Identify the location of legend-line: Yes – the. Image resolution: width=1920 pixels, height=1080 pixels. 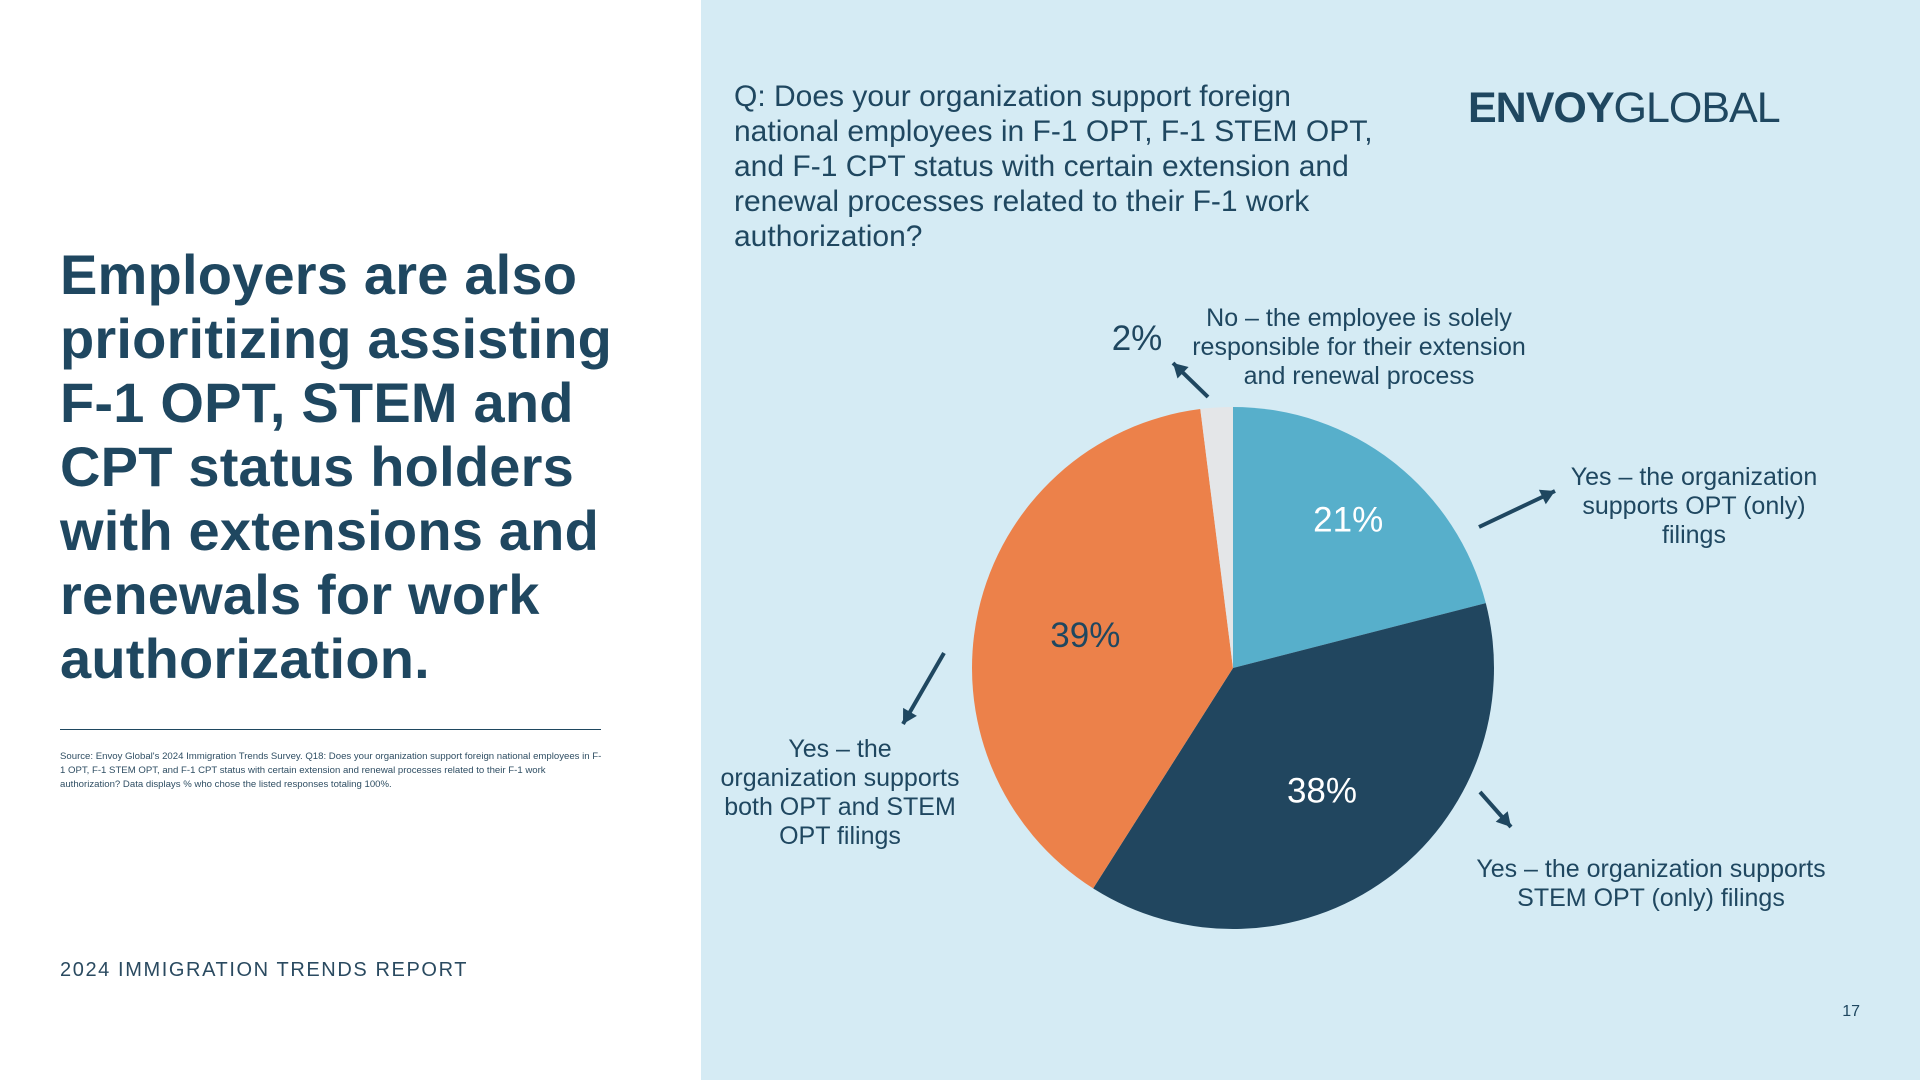
(839, 749).